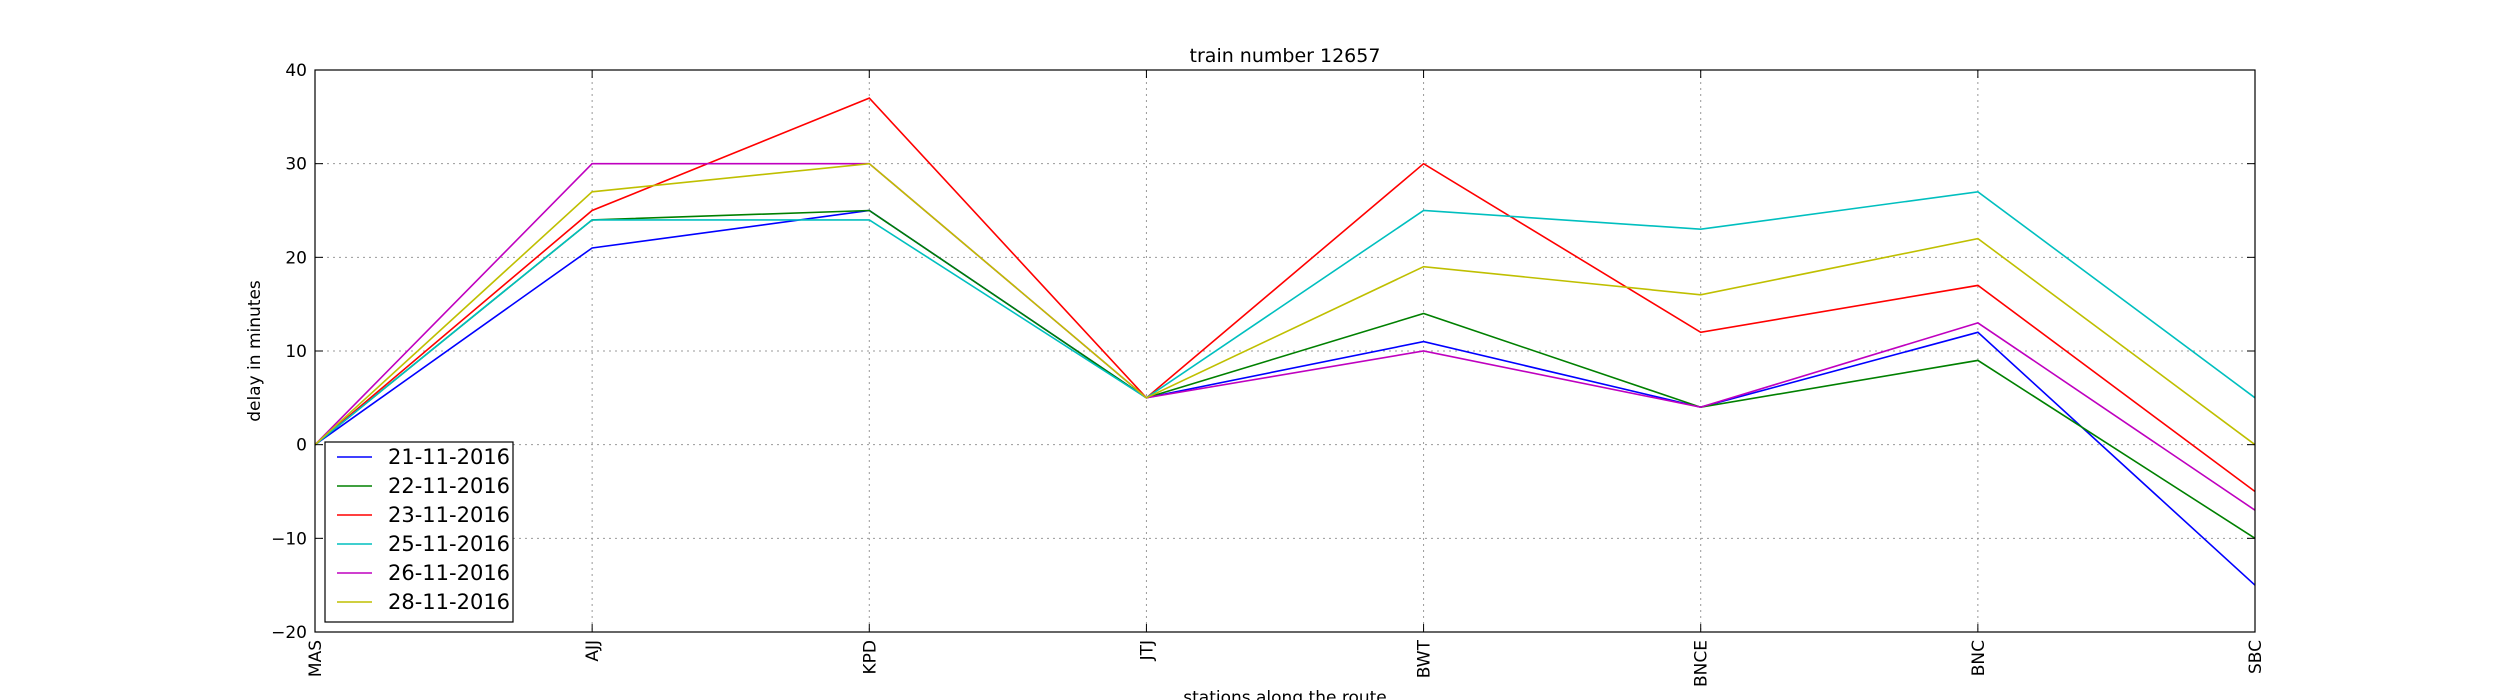 The image size is (2500, 700). Describe the element at coordinates (316, 658) in the screenshot. I see `x-tick-label: MAS` at that location.